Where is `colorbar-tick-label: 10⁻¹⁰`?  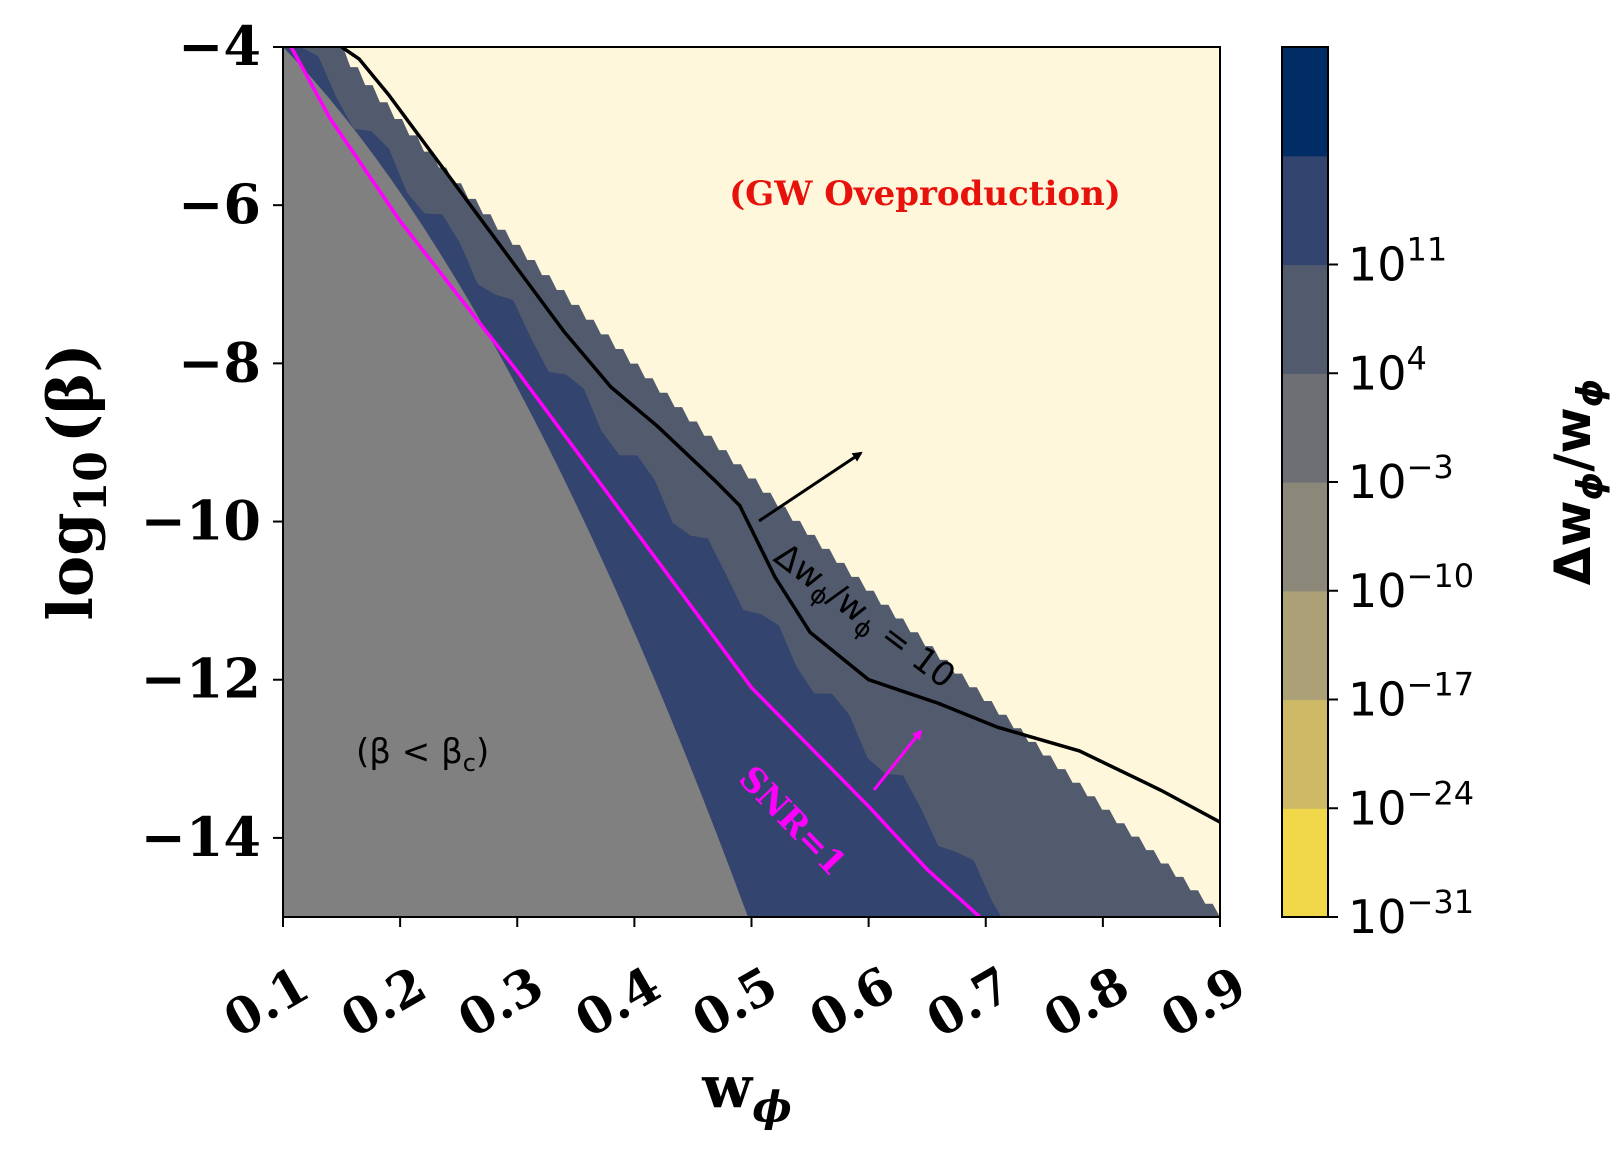
colorbar-tick-label: 10⁻¹⁰ is located at coordinates (1411, 587).